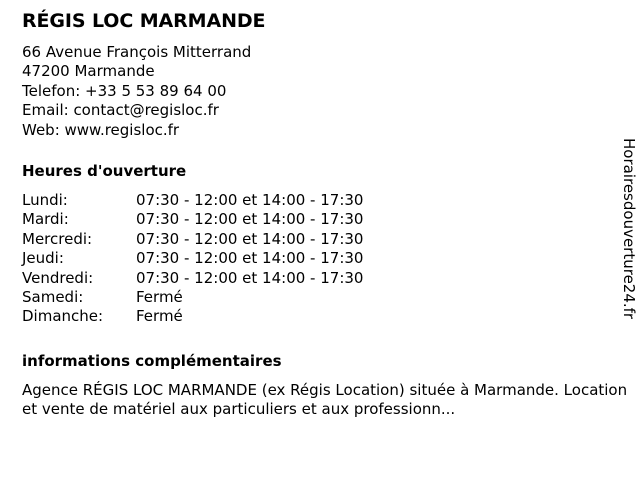  I want to click on day-label: Mercredi:, so click(57, 238).